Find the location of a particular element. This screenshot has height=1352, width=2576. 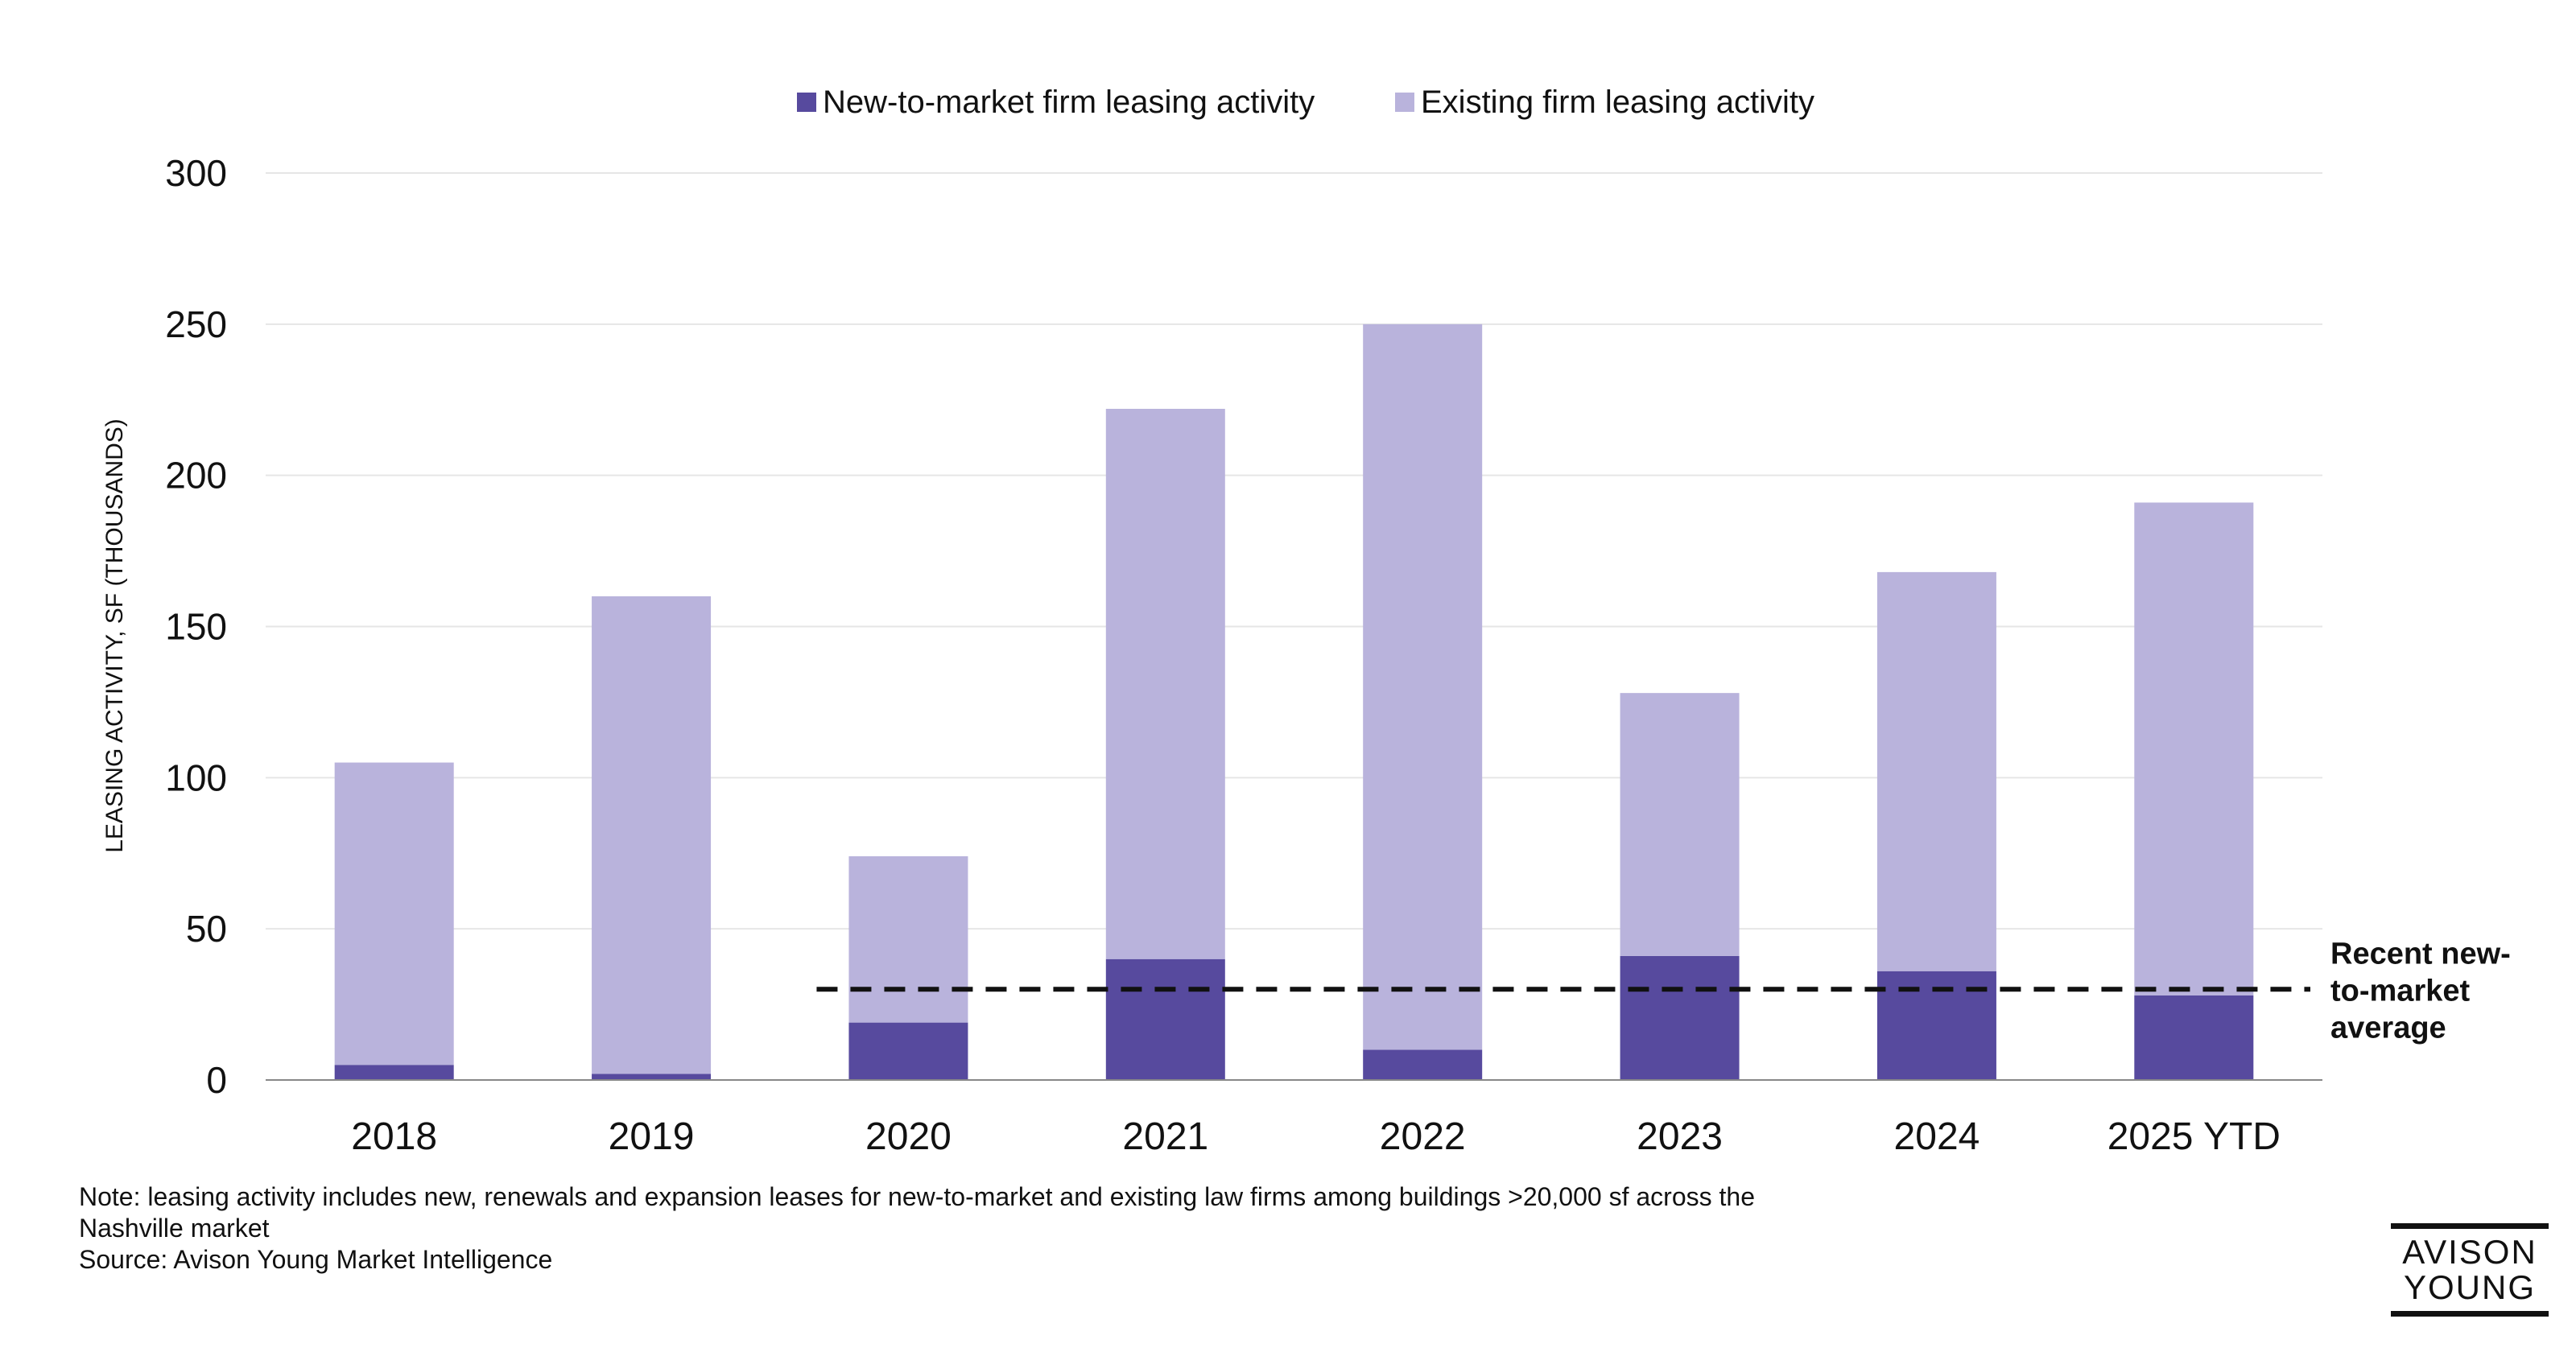

reference-line-label-2: to-market is located at coordinates (2400, 991).